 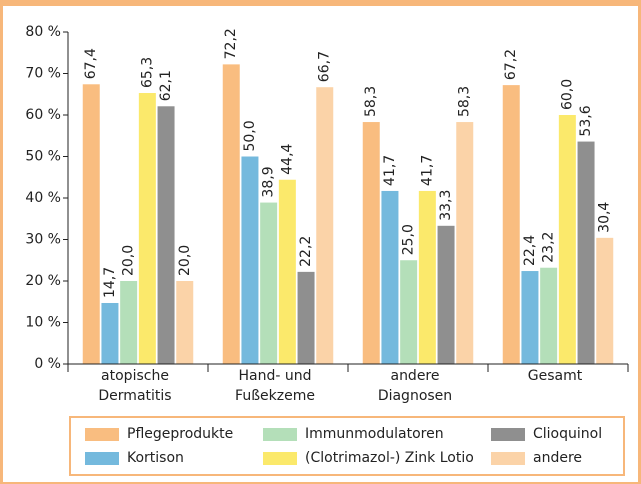 I want to click on y-tick-label: 40 %, so click(x=43, y=198).